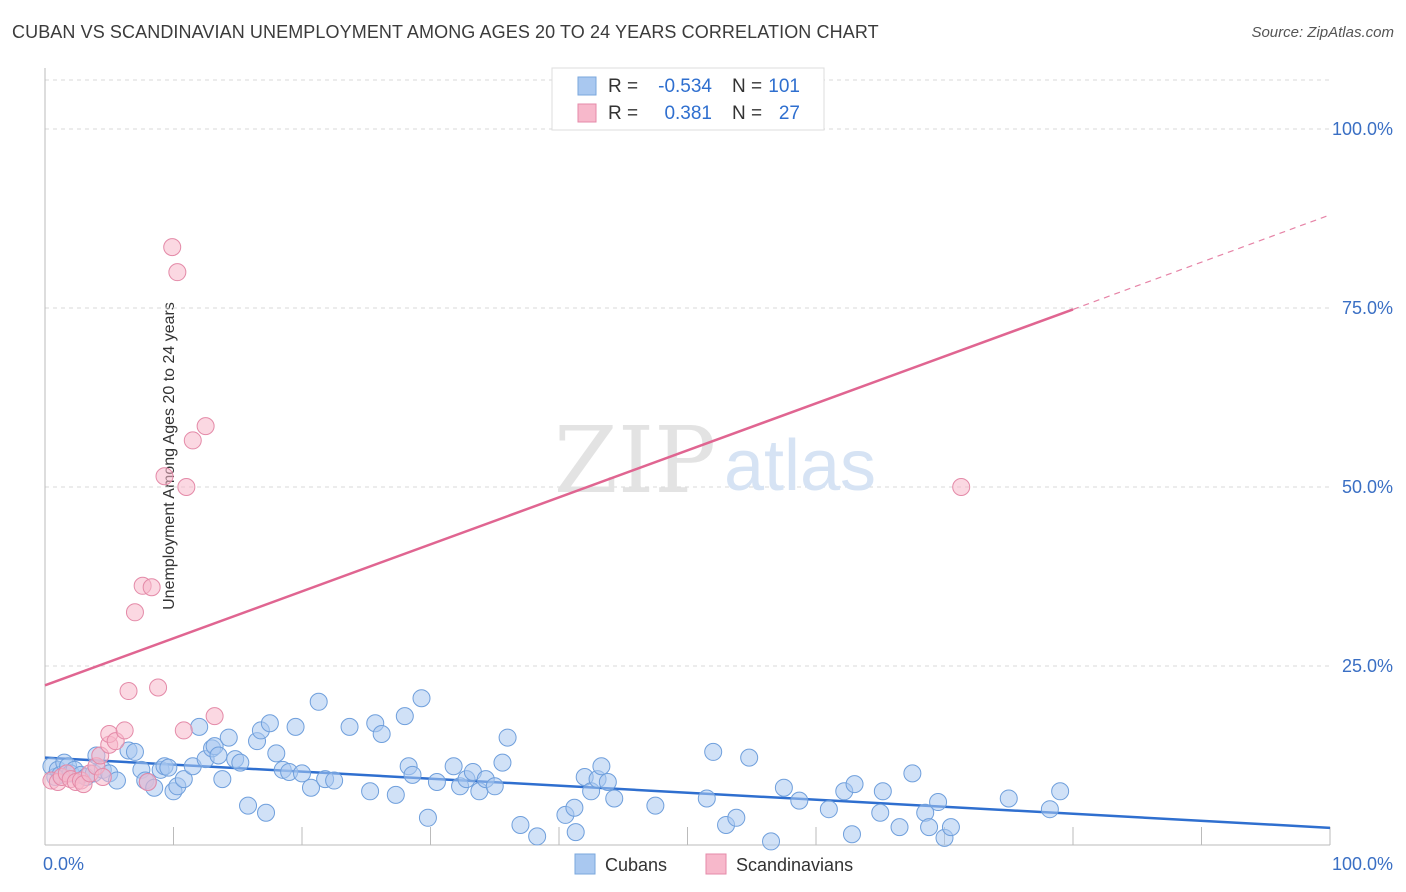 Image resolution: width=1406 pixels, height=892 pixels. What do you see at coordinates (63, 864) in the screenshot?
I see `x-tick-label-0: 0.0%` at bounding box center [63, 864].